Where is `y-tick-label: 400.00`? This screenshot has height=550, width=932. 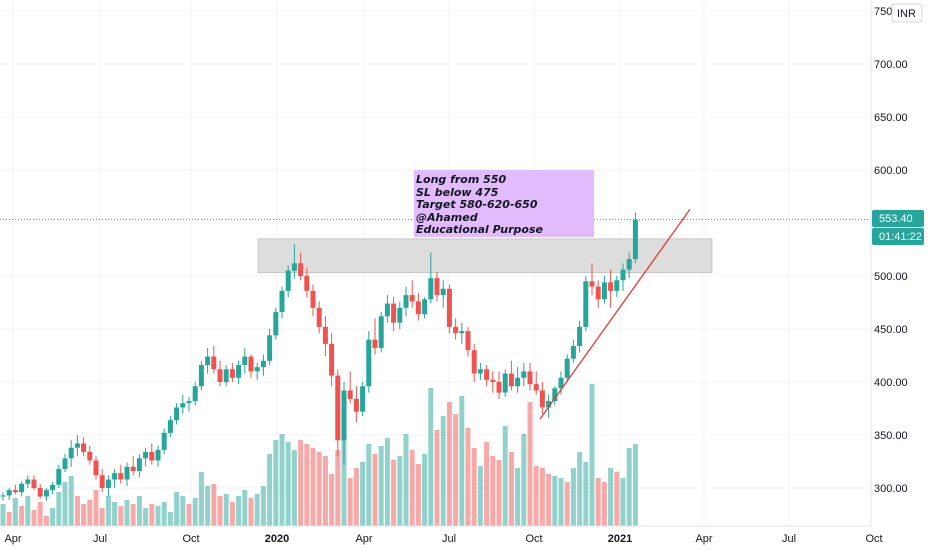
y-tick-label: 400.00 is located at coordinates (891, 383).